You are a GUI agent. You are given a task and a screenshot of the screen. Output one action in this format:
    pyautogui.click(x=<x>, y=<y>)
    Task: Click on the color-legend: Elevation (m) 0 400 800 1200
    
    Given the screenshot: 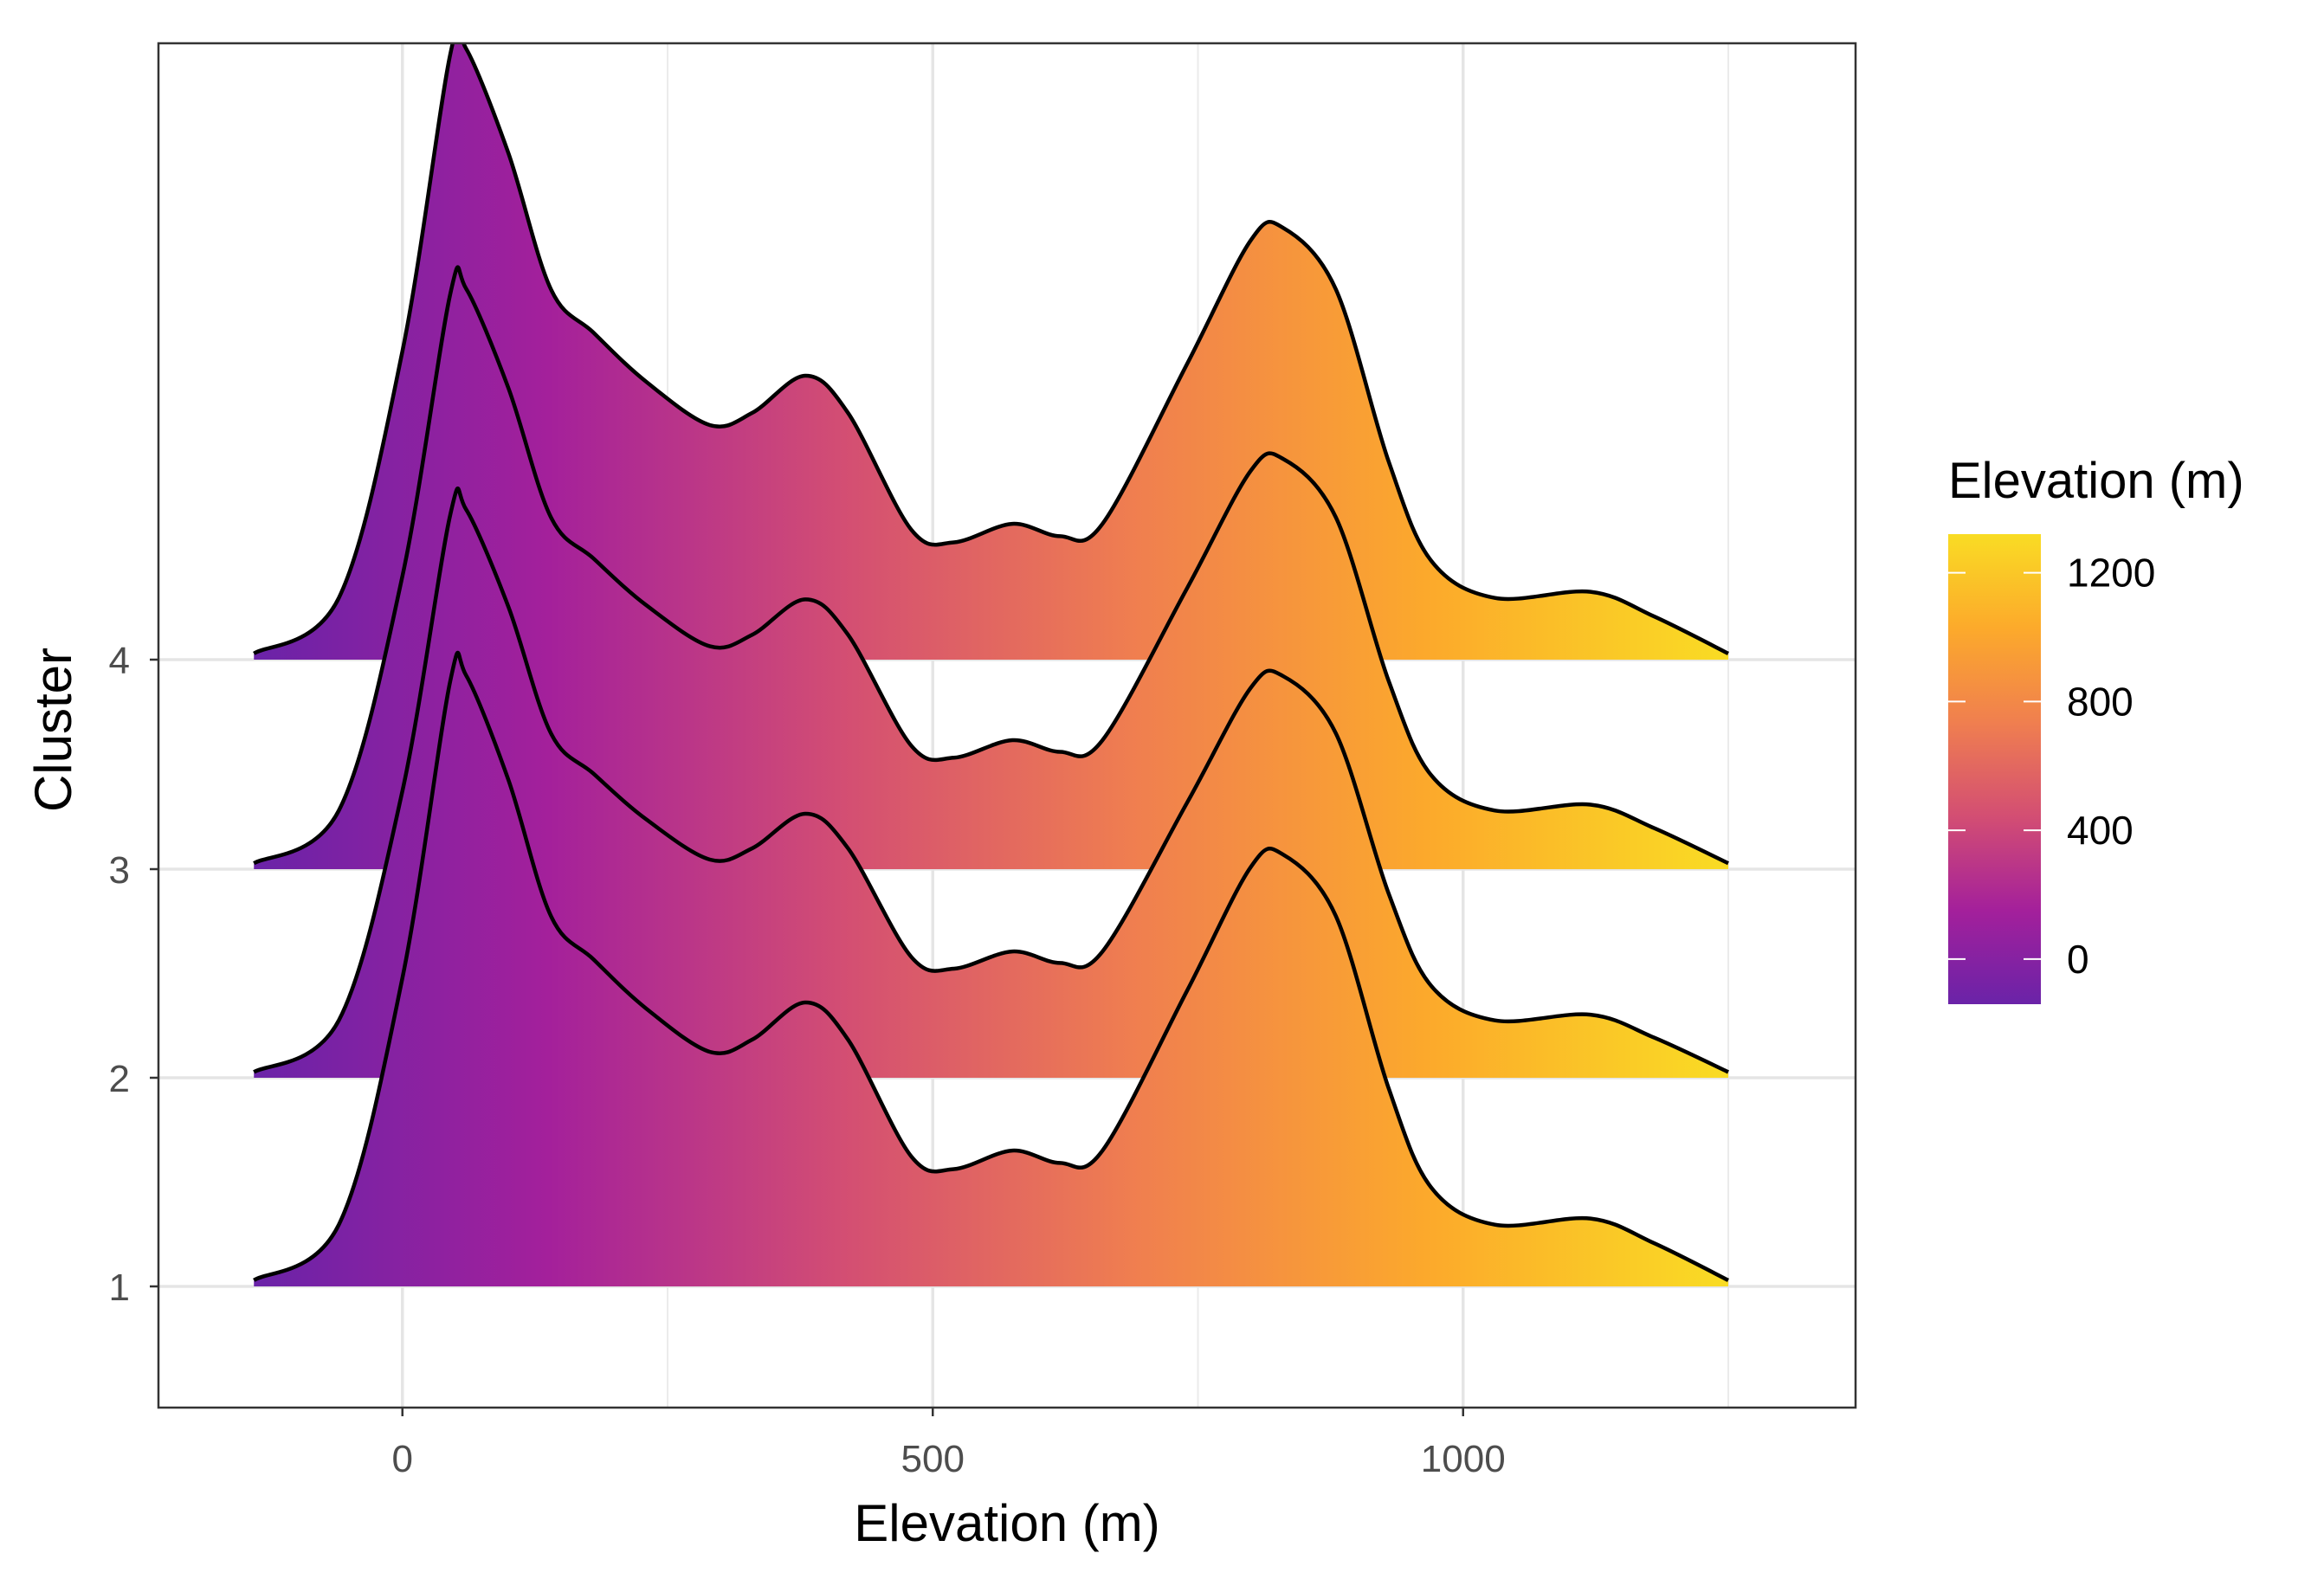 What is the action you would take?
    pyautogui.click(x=2096, y=728)
    